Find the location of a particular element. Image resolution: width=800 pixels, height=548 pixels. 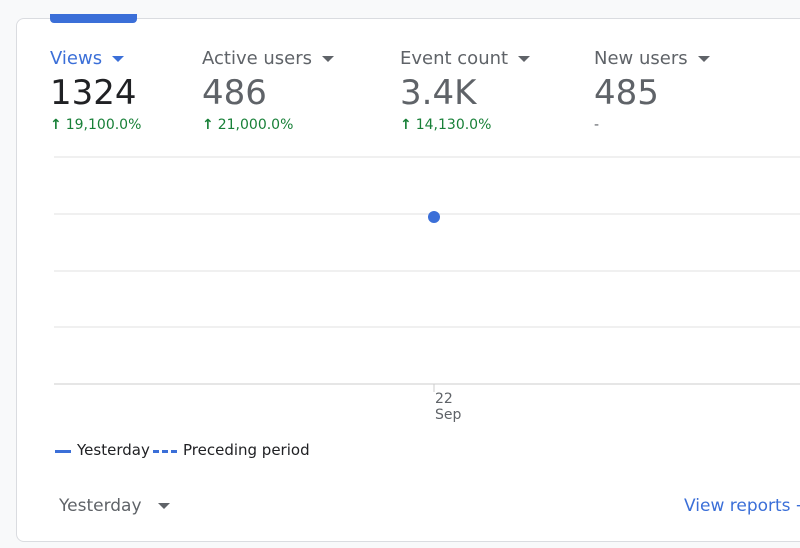

metric-value: 3.4K is located at coordinates (438, 93).